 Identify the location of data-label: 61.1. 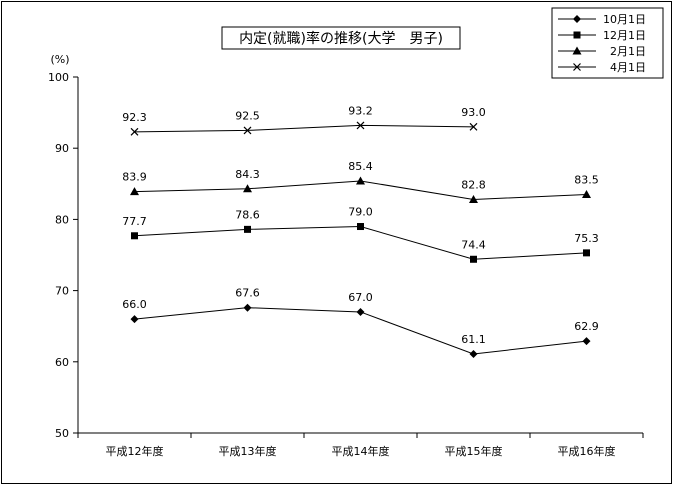
(473, 339).